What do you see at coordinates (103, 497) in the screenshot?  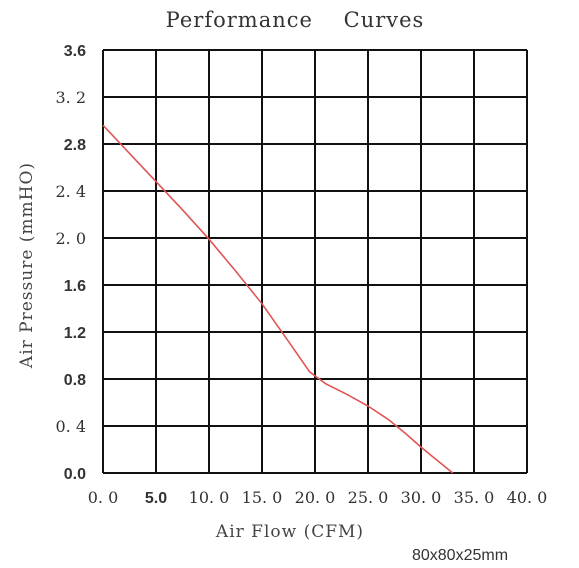 I see `x-tick-label: 0. 0` at bounding box center [103, 497].